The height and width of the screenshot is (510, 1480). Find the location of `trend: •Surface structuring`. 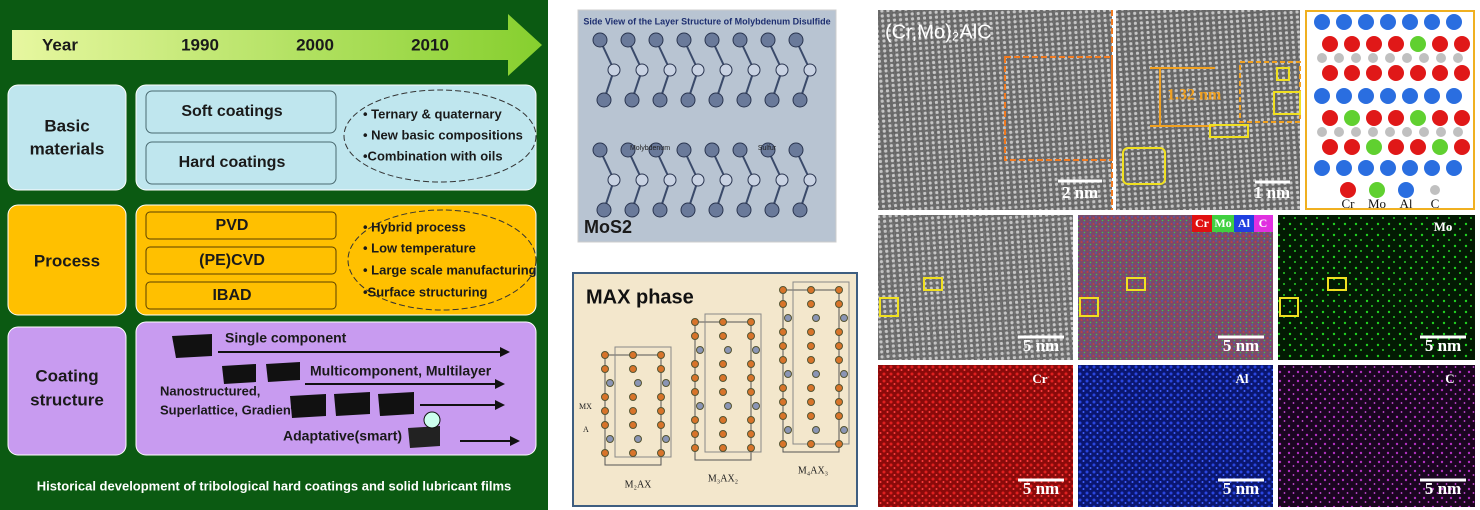

trend: •Surface structuring is located at coordinates (425, 291).